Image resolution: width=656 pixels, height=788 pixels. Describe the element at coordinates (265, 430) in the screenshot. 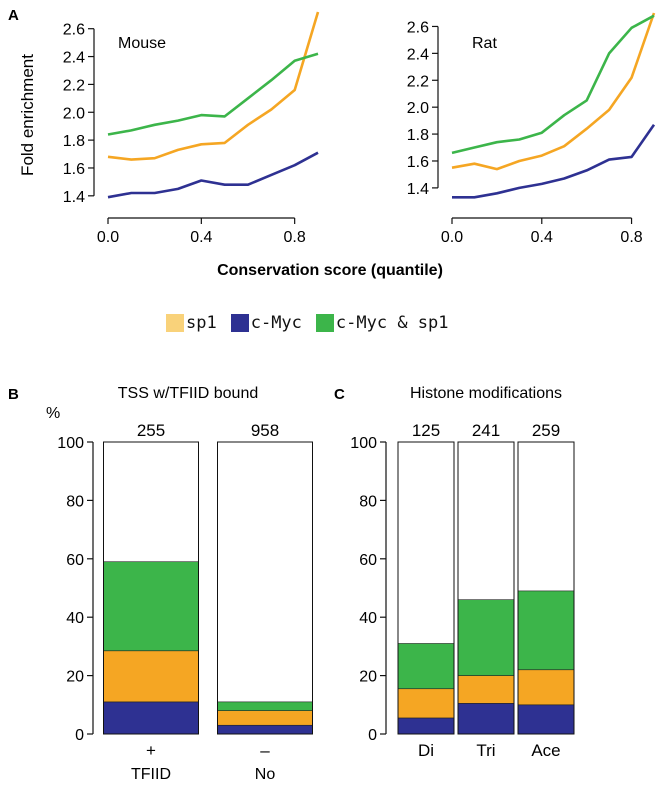

I see `tfiid-count-label: 958` at that location.